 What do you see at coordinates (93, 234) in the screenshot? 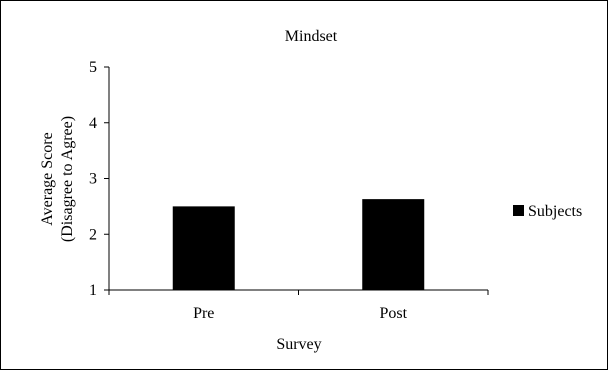
I see `y-tick-label: 2` at bounding box center [93, 234].